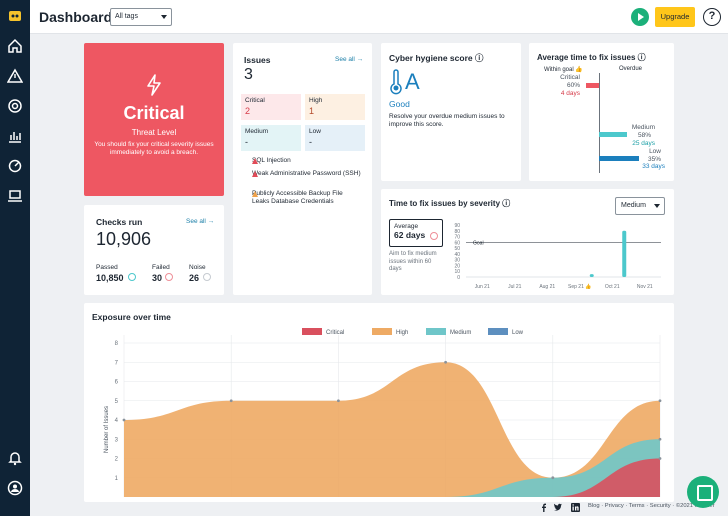 This screenshot has height=516, width=728. What do you see at coordinates (15, 16) in the screenshot?
I see `logo-icon` at bounding box center [15, 16].